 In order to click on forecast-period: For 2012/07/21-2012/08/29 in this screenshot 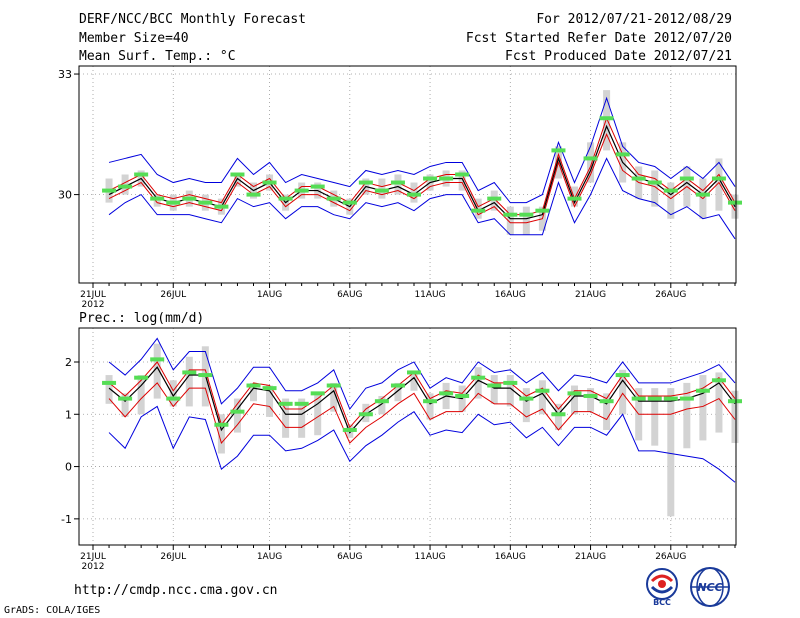, I will do `click(634, 19)`.